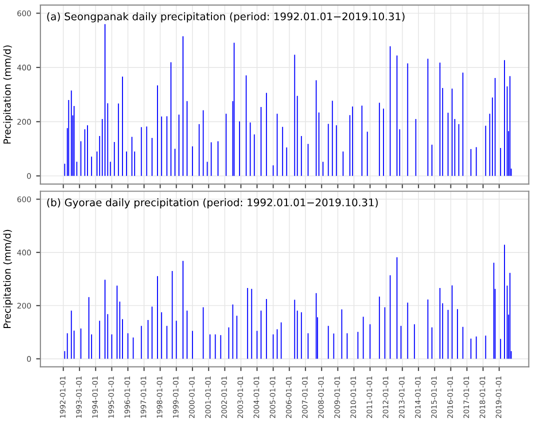 This screenshot has height=425, width=539. I want to click on text: (b) Gyorae daily precipitation (period: 1992.01.01−2019.10.31), so click(212, 203).